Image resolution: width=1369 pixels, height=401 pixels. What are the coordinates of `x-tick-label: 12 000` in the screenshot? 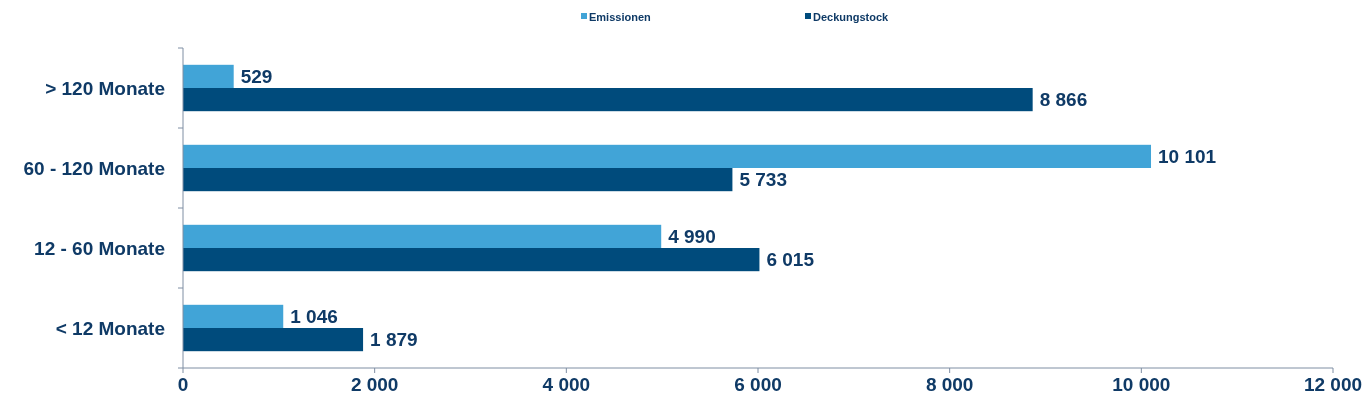 It's located at (1333, 384).